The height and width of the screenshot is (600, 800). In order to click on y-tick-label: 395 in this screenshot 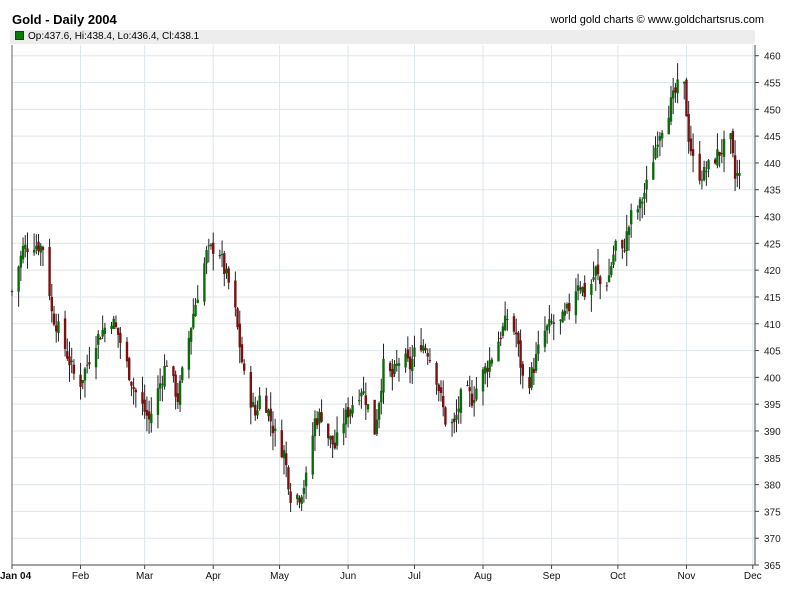, I will do `click(772, 405)`.